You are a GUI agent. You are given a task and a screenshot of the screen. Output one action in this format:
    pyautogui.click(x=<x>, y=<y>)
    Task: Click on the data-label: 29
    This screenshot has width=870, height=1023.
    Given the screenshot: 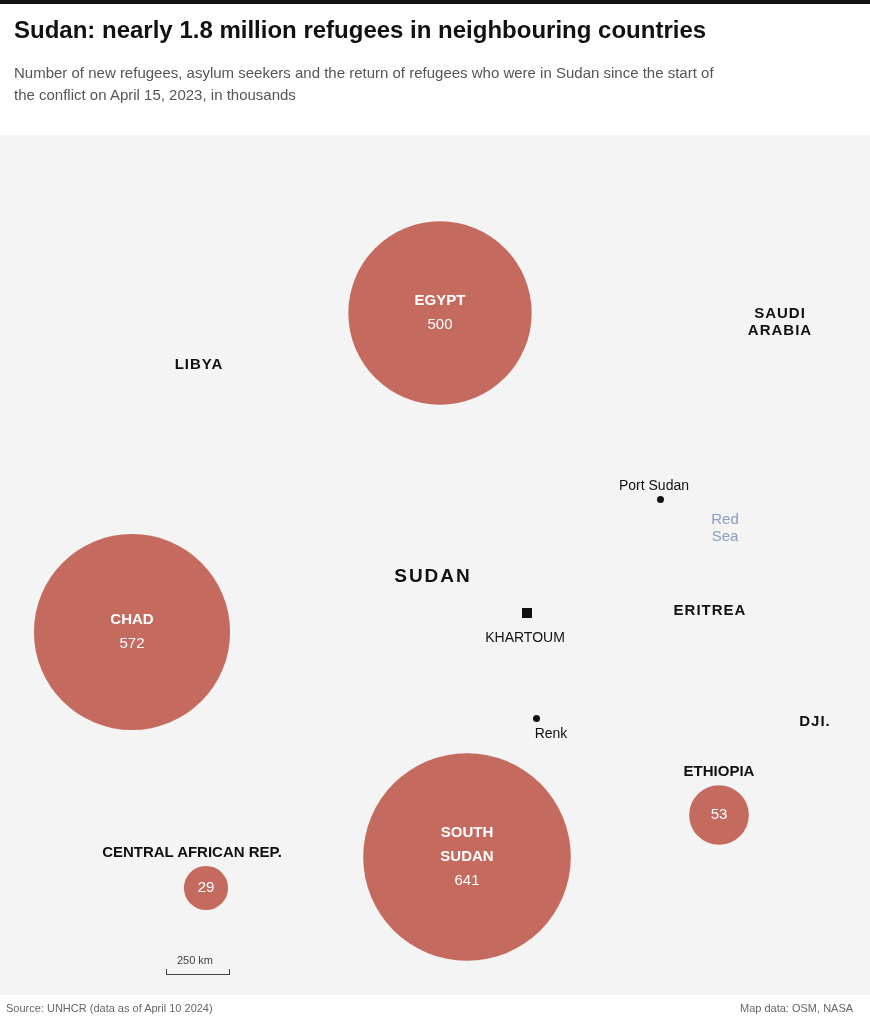 What is the action you would take?
    pyautogui.click(x=206, y=887)
    